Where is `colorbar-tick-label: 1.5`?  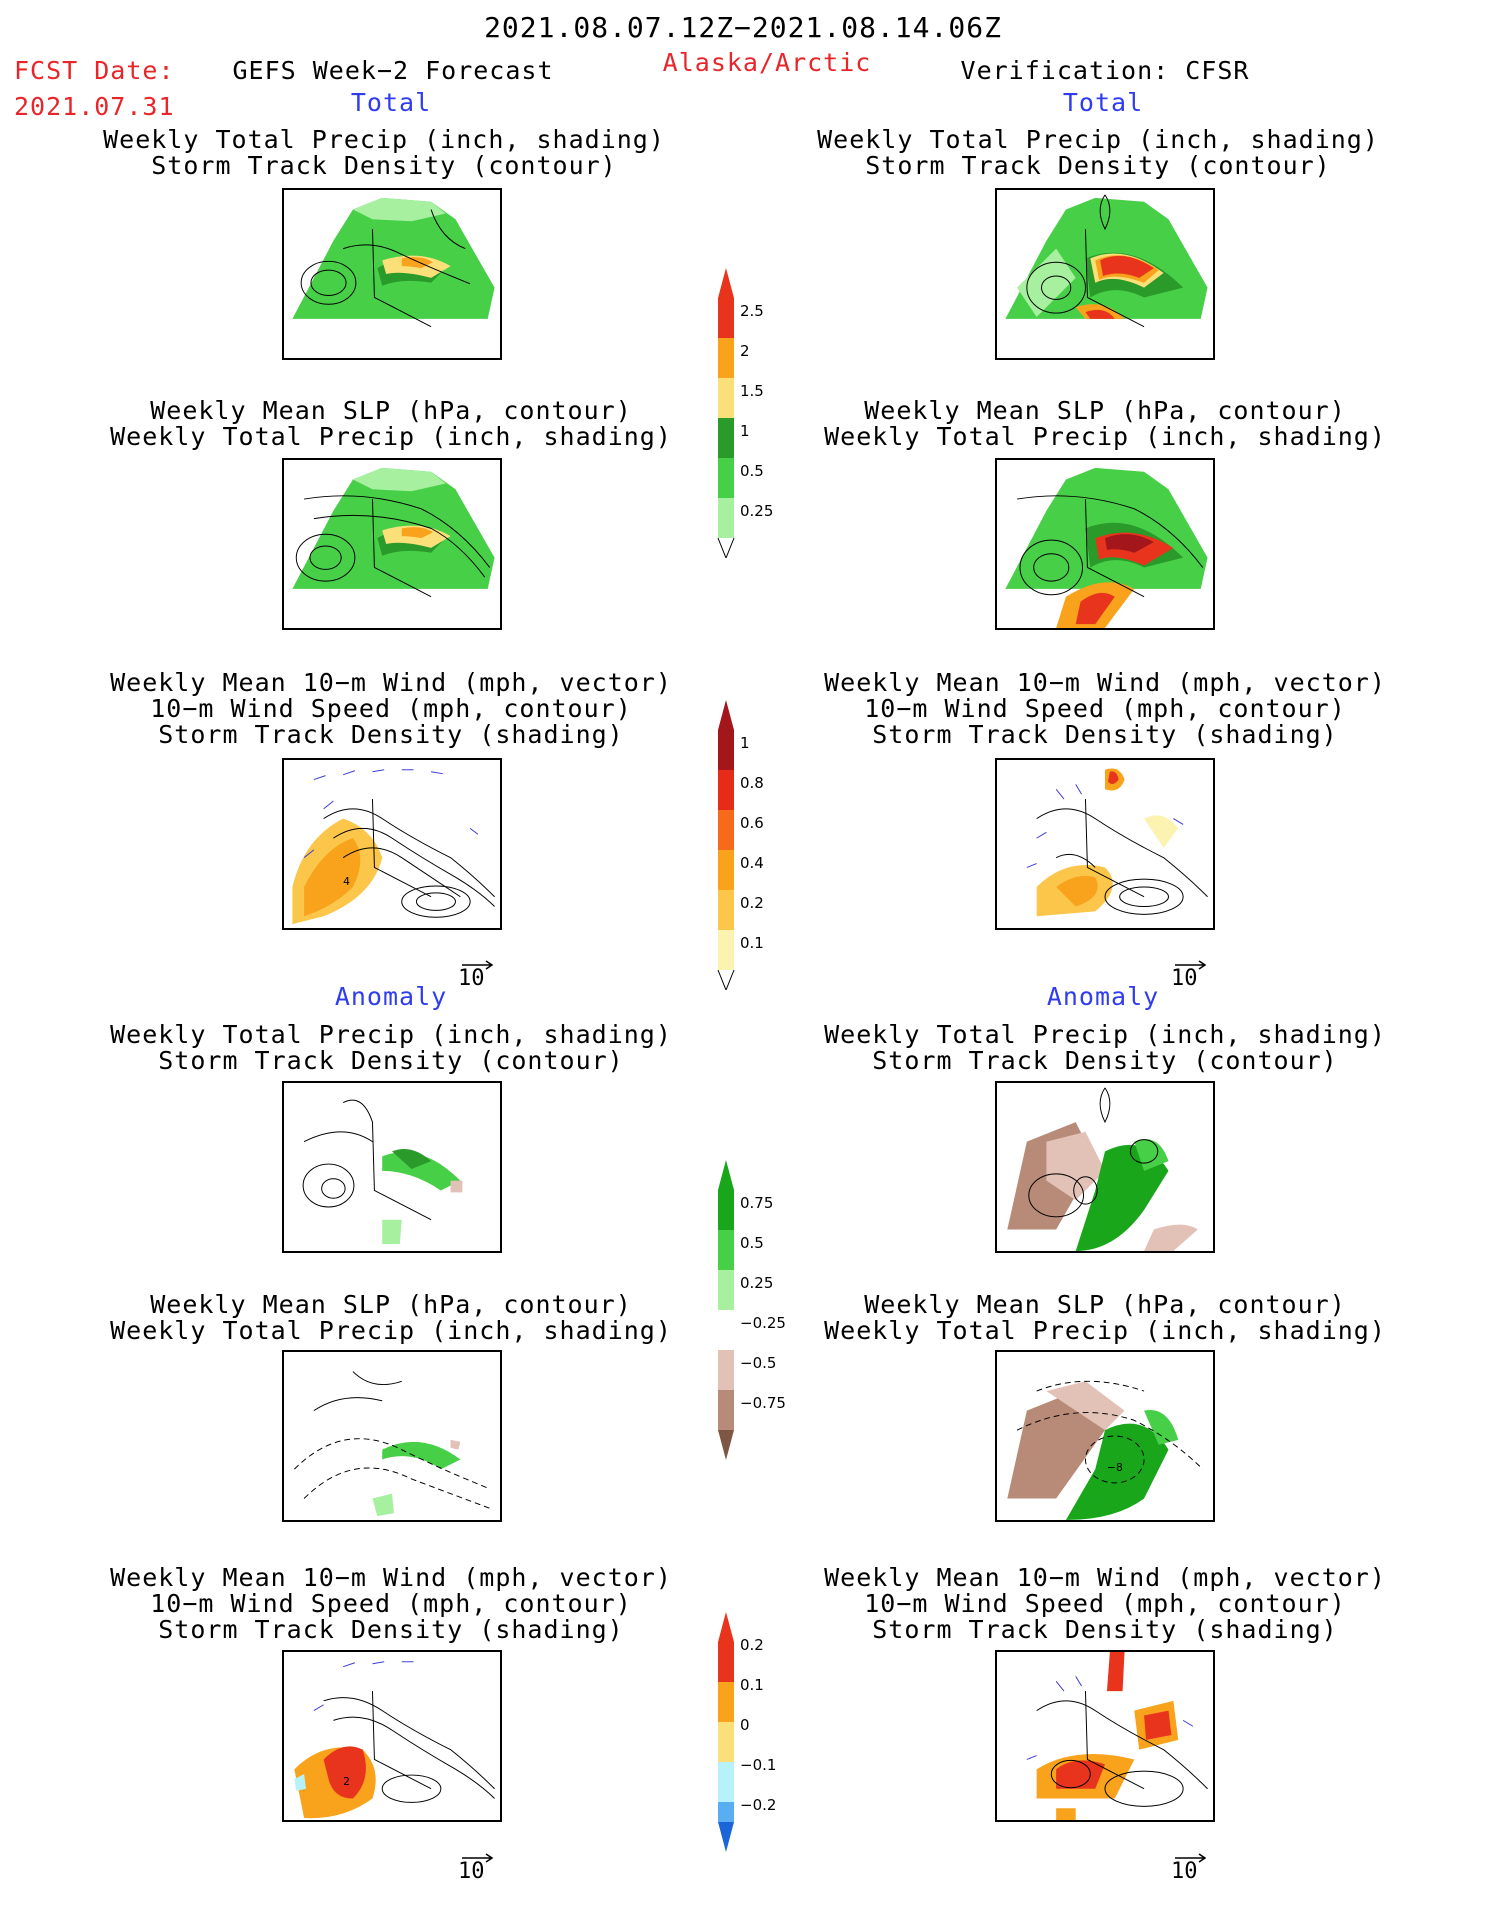 colorbar-tick-label: 1.5 is located at coordinates (752, 391).